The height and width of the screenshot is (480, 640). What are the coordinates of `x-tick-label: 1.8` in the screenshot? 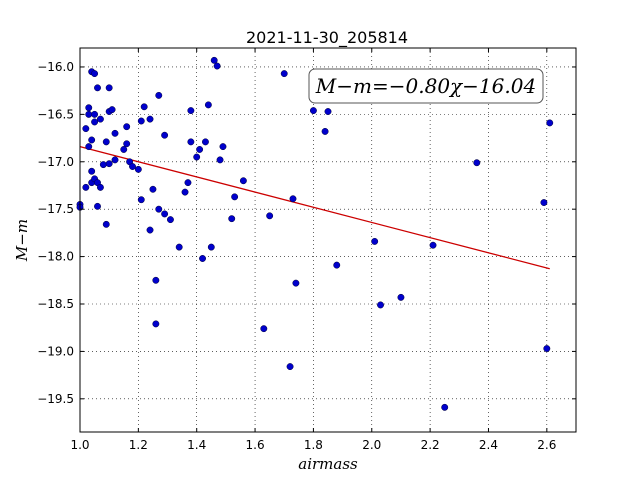 It's located at (313, 445).